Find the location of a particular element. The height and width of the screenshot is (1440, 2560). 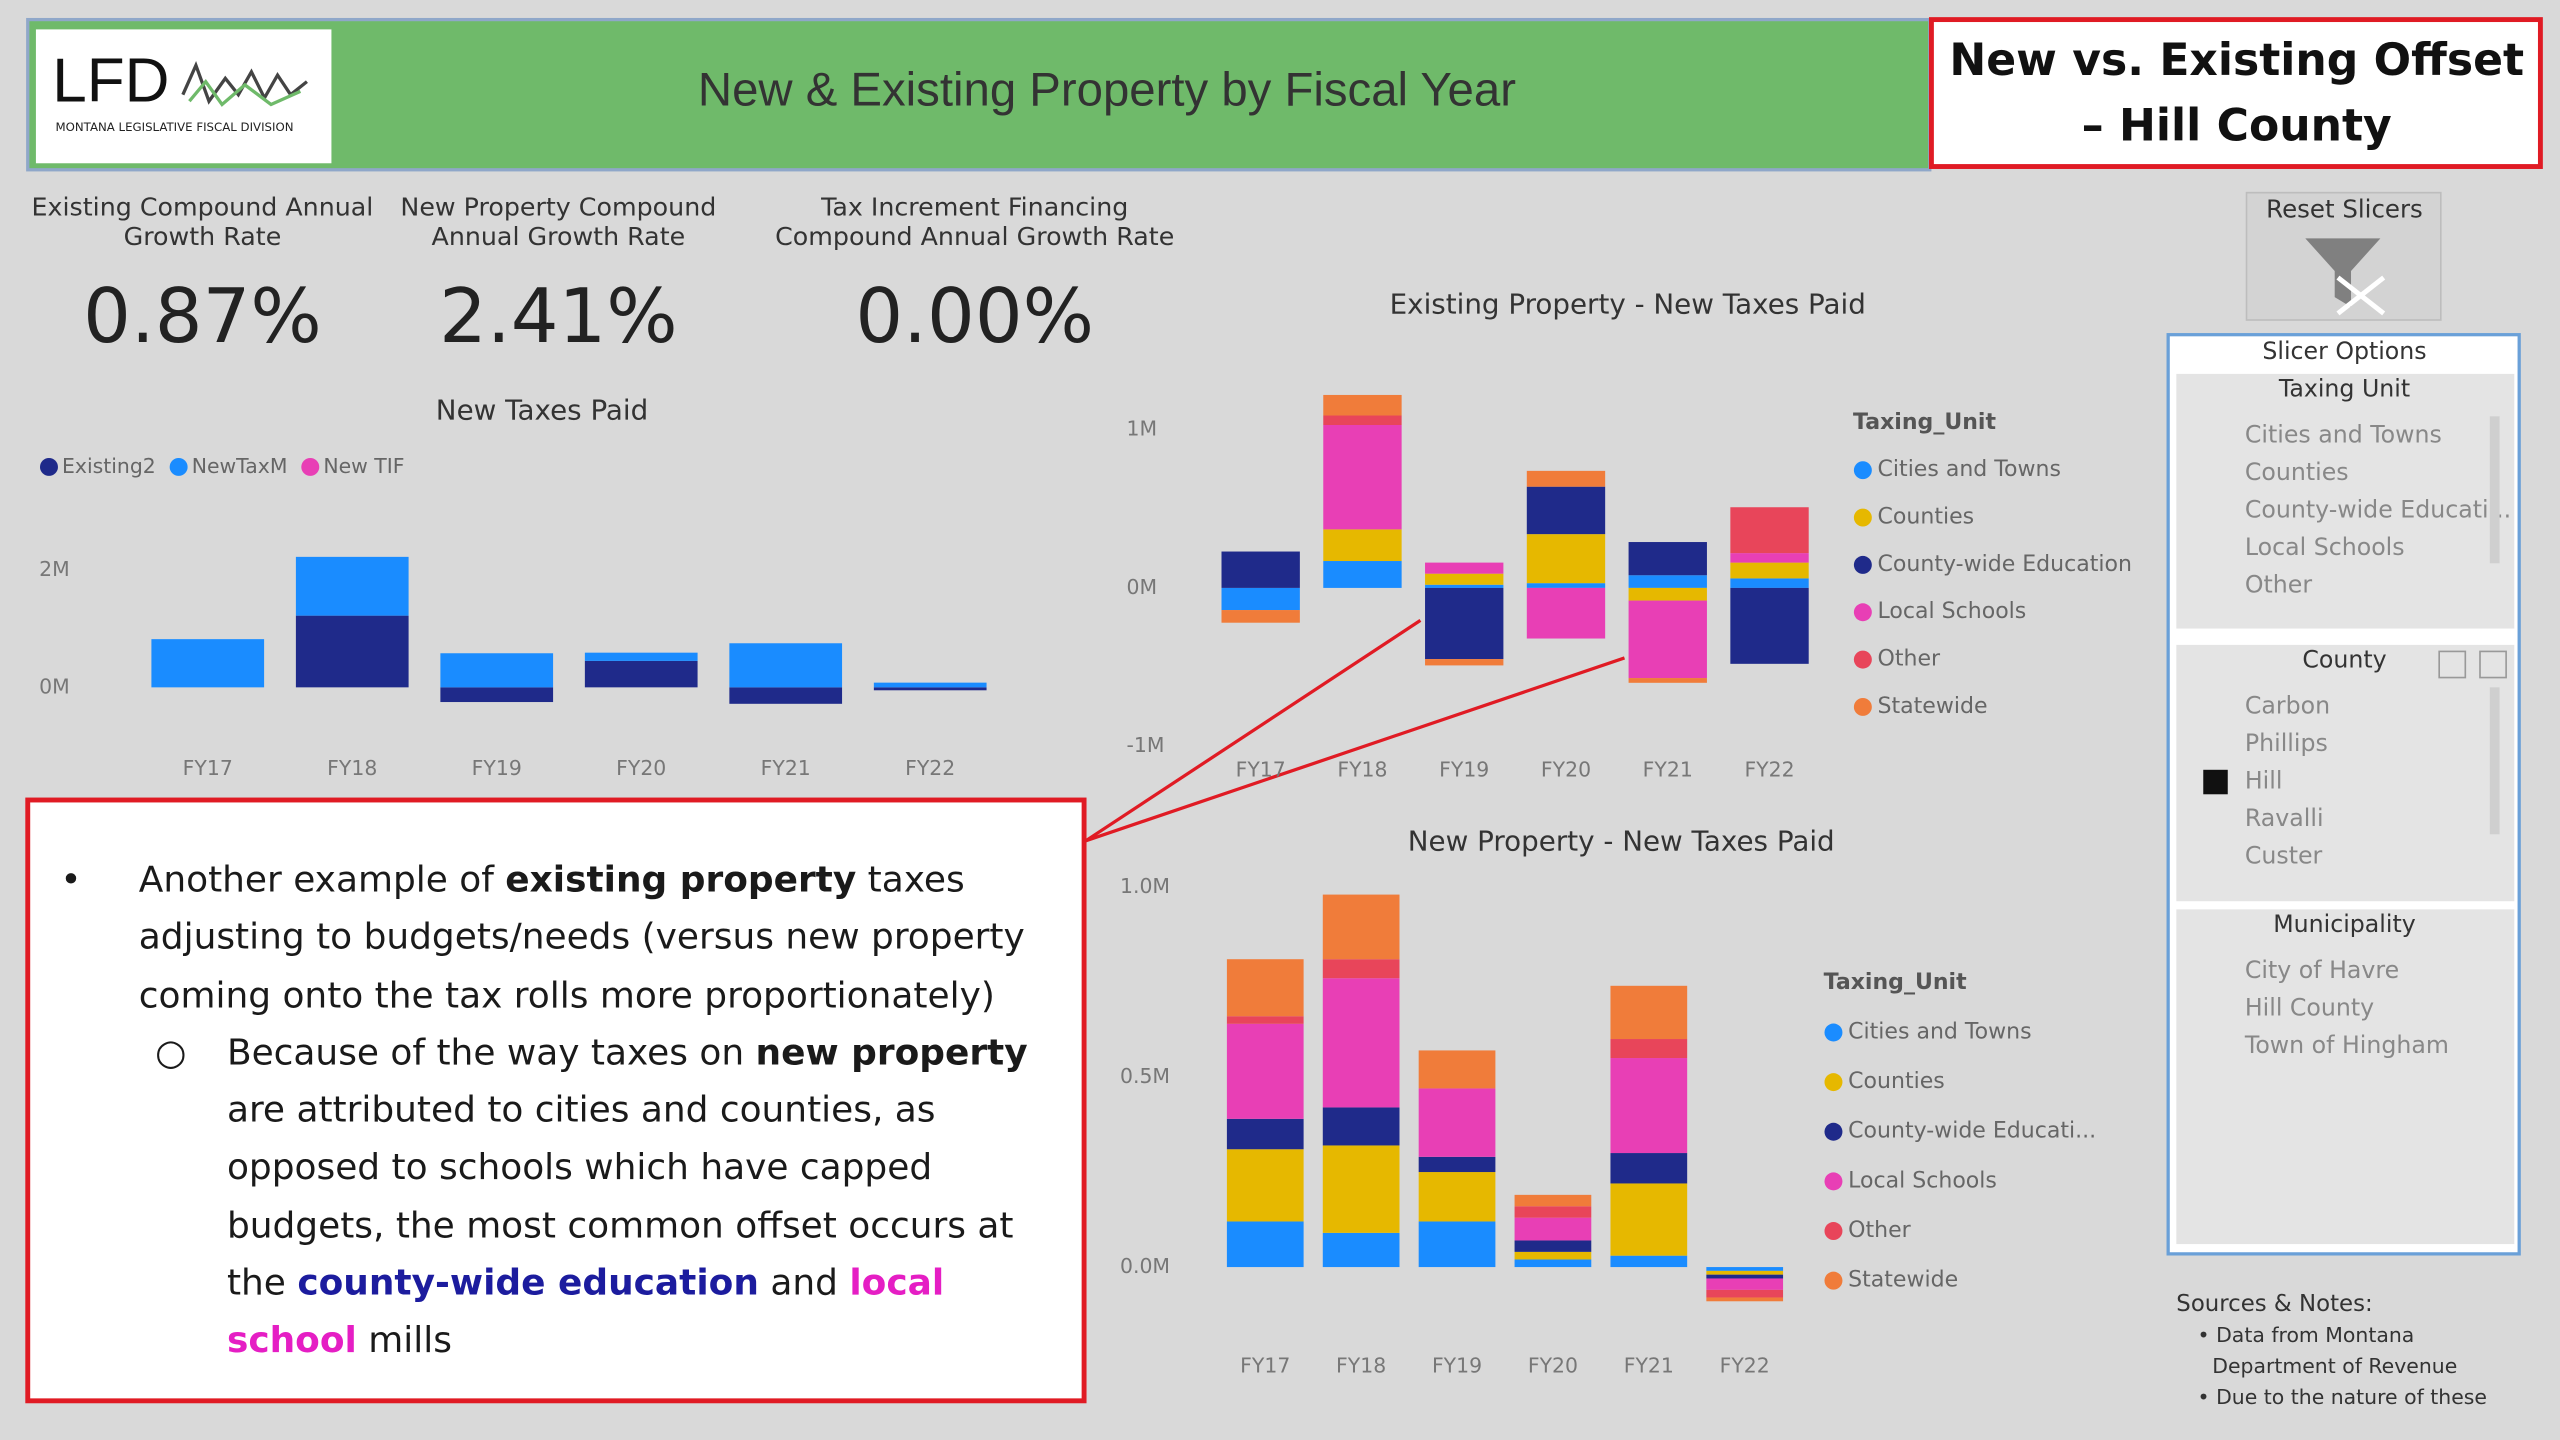

slicer-item: Hill County is located at coordinates (2309, 1007).